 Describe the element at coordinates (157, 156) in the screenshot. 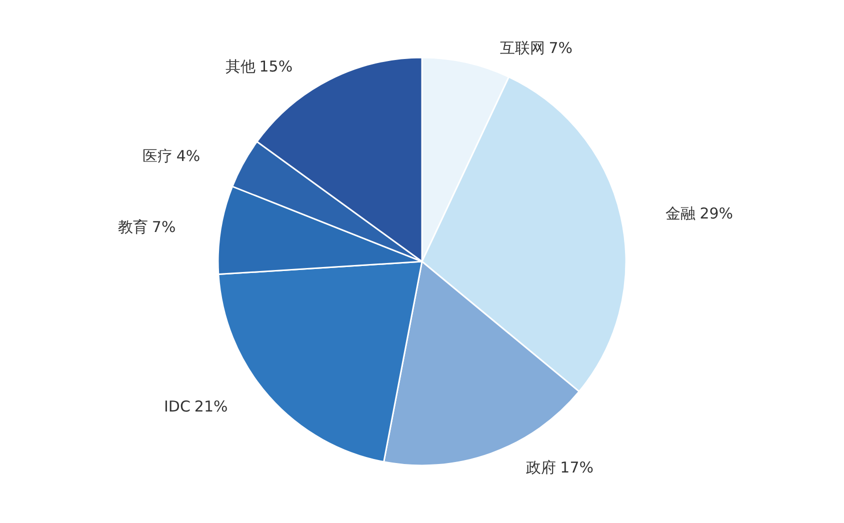

I see `slice-label: 医疗` at that location.